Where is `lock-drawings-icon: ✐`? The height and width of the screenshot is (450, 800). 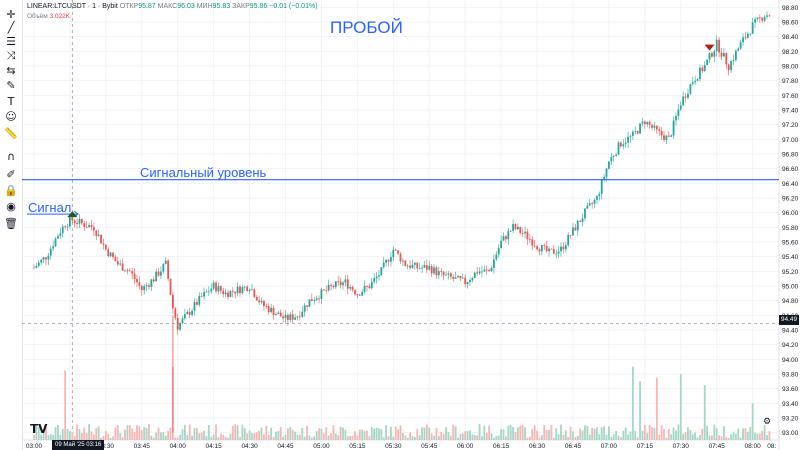 lock-drawings-icon: ✐ is located at coordinates (11, 174).